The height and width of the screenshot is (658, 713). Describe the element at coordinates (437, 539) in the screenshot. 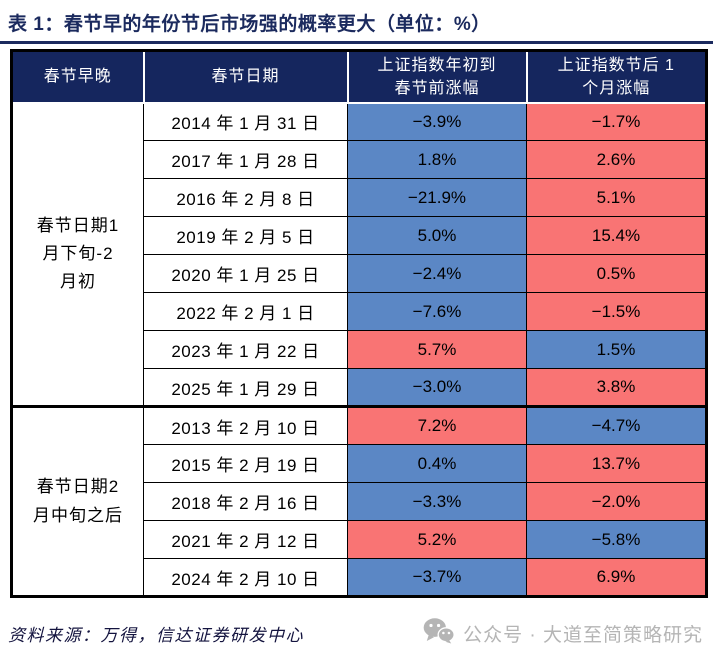

I see `pre-return-cell: 5.2%` at that location.